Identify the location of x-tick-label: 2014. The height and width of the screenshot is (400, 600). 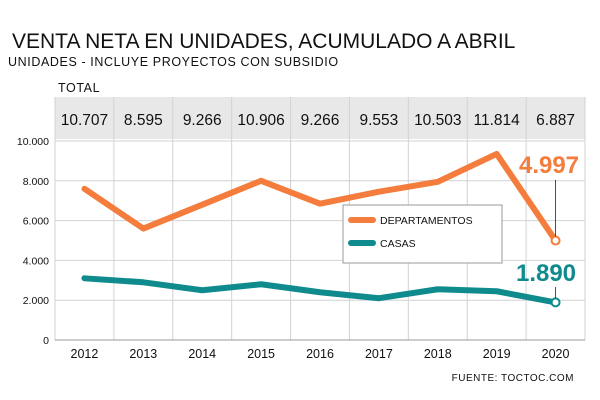
(202, 354).